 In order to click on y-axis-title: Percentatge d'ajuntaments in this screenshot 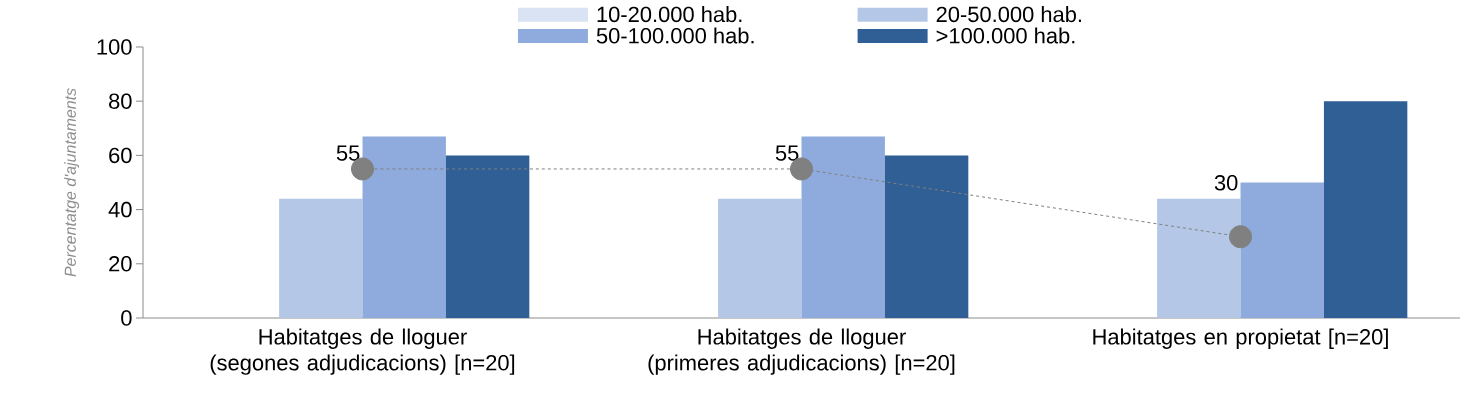, I will do `click(72, 182)`.